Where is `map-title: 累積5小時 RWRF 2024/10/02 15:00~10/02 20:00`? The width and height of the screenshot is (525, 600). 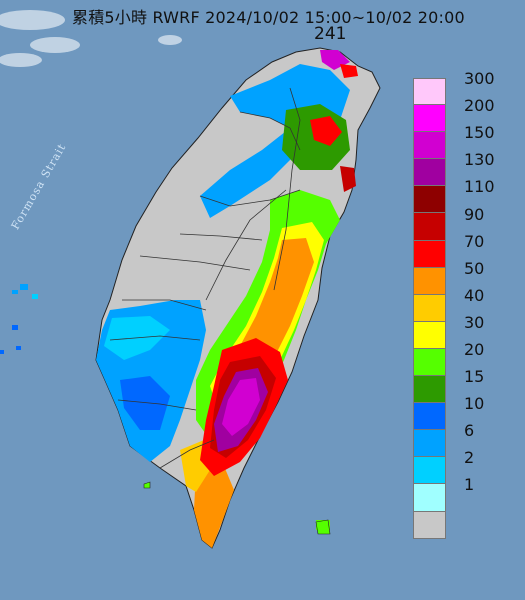 map-title: 累積5小時 RWRF 2024/10/02 15:00~10/02 20:00 is located at coordinates (268, 17).